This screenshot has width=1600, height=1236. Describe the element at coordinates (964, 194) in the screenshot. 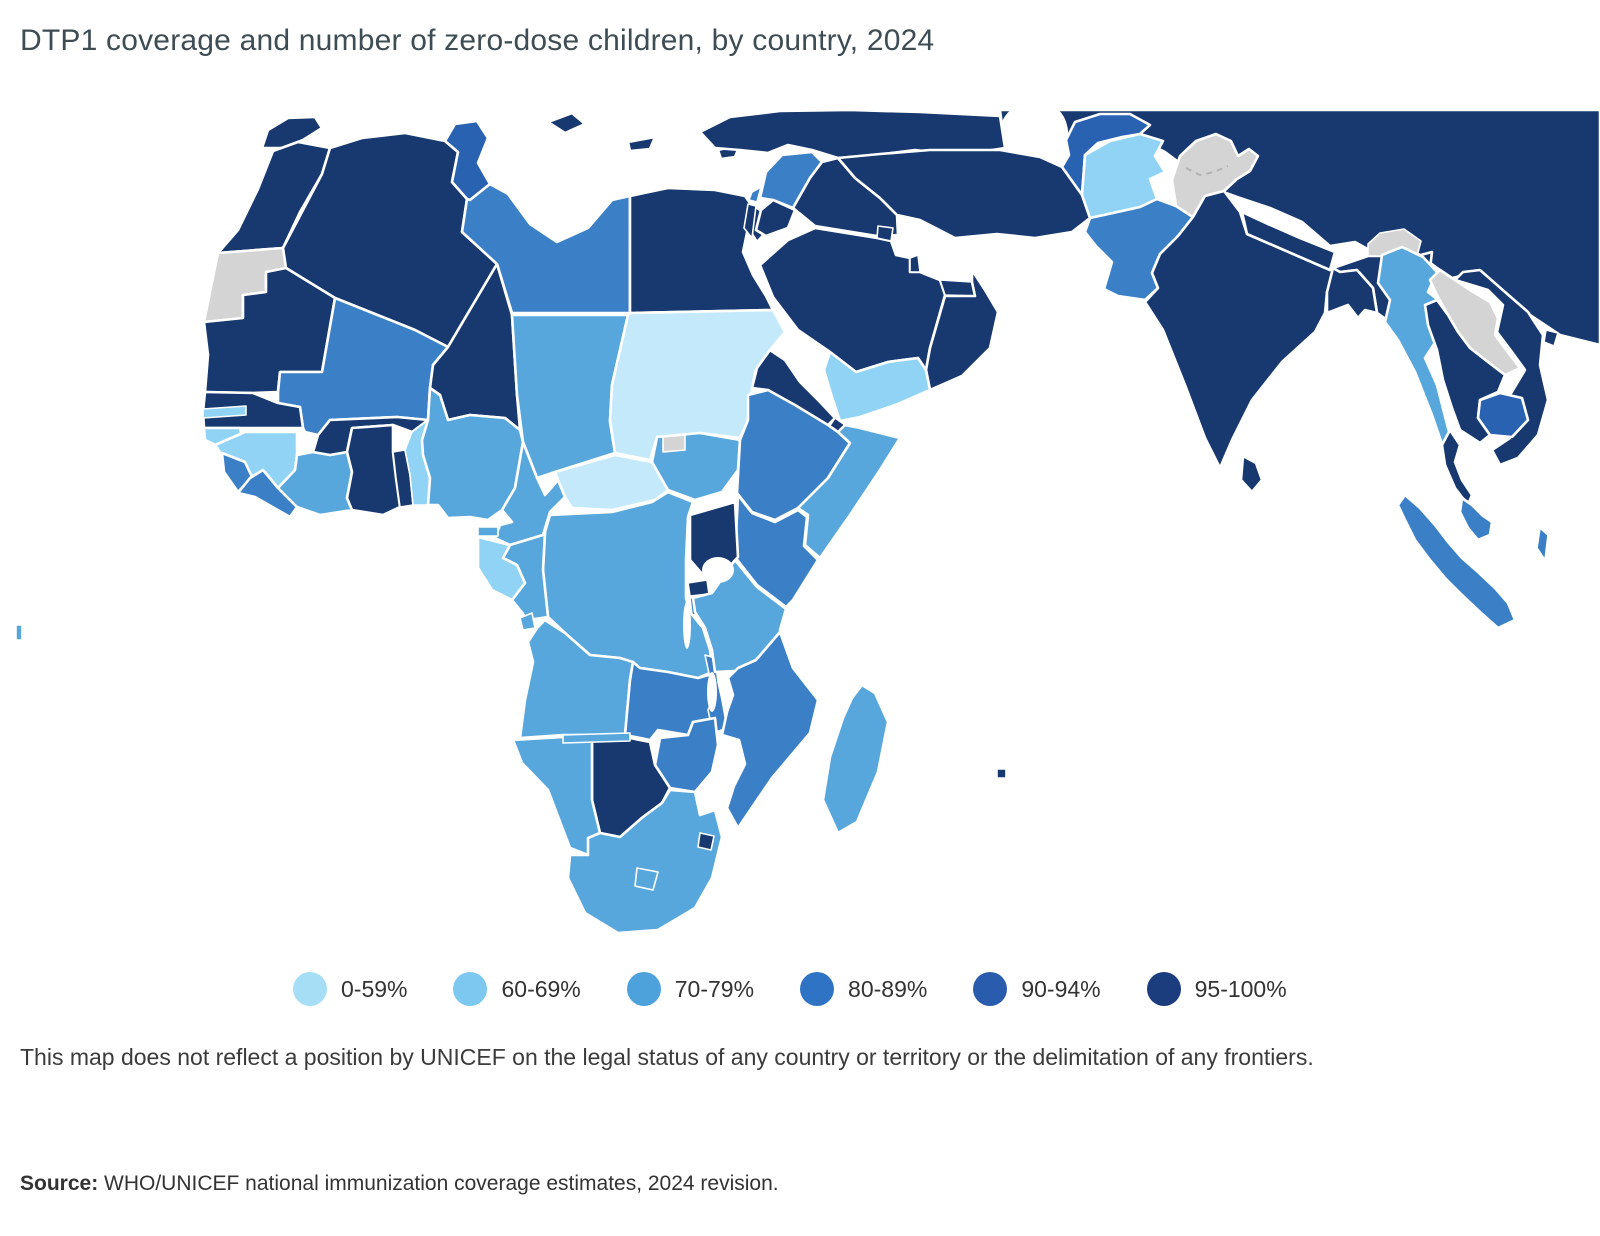

I see `country-iran` at that location.